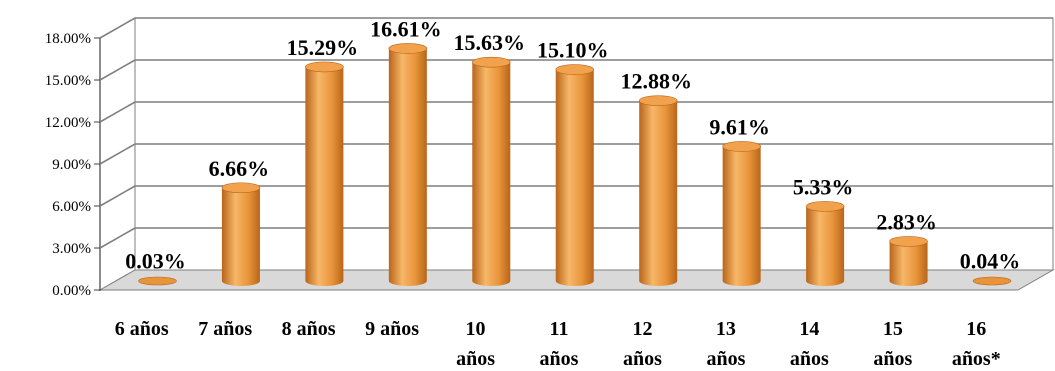 Image resolution: width=1055 pixels, height=371 pixels. I want to click on y-axis-ticks: 0.00% 3.00% 6.00% 9.00% 12.00% 15.00% 18.00%, so click(72, 165).